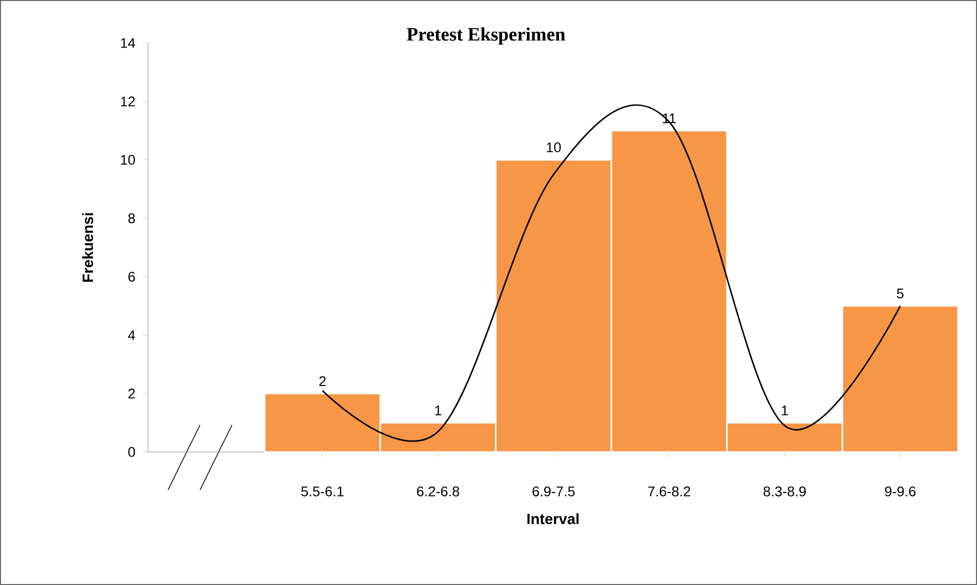 This screenshot has height=585, width=977. Describe the element at coordinates (438, 491) in the screenshot. I see `x-tick-label: 6.2-6.8` at that location.